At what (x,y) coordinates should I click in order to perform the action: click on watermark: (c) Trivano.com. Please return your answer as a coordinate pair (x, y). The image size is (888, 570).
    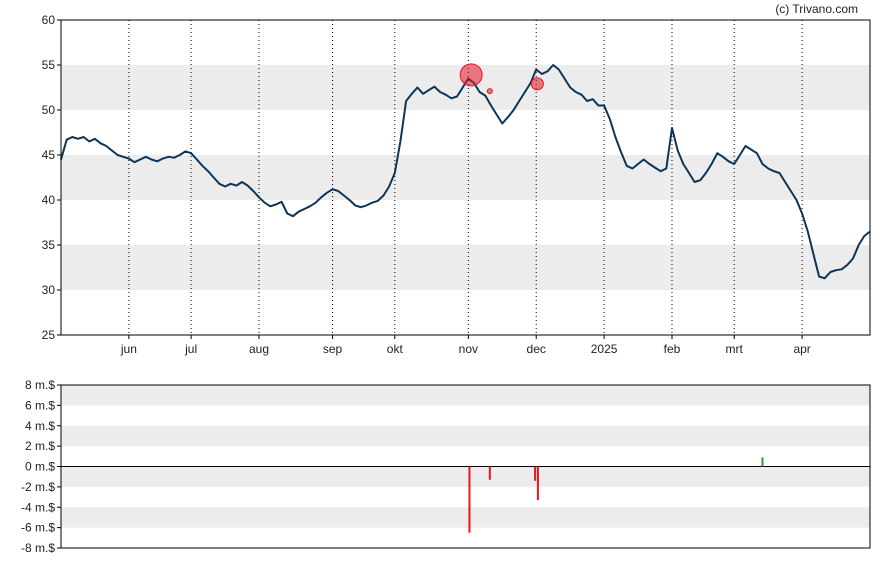
    Looking at the image, I should click on (816, 9).